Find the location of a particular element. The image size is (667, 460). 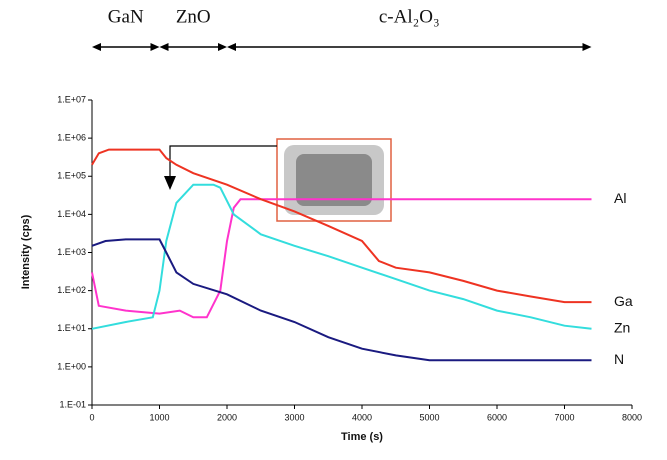

x-axis-title: Time (s) is located at coordinates (362, 437).